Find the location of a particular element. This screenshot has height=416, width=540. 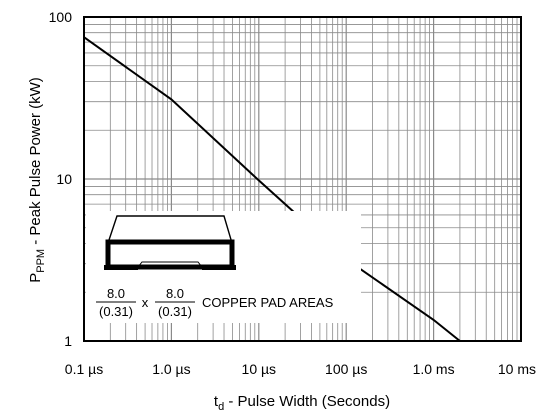

x-axis-label: td - Pulse Width (Seconds) is located at coordinates (302, 403).